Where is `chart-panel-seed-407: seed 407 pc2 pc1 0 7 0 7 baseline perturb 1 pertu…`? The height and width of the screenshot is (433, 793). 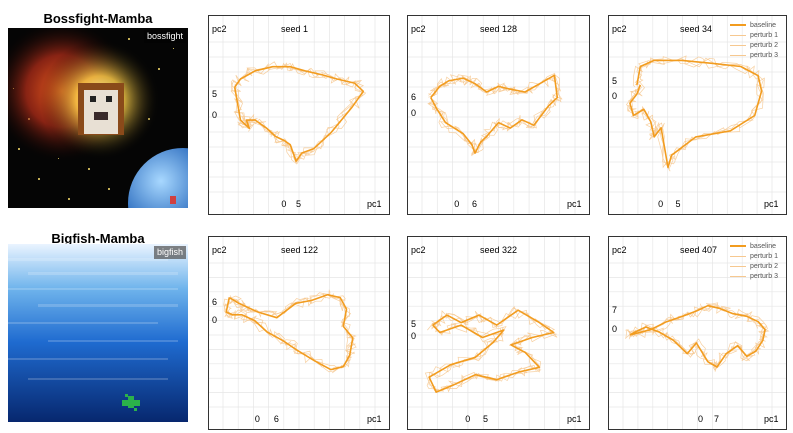
chart-panel-seed-407: seed 407 pc2 pc1 0 7 0 7 baseline perturb 1 pertu… is located at coordinates (697, 333).